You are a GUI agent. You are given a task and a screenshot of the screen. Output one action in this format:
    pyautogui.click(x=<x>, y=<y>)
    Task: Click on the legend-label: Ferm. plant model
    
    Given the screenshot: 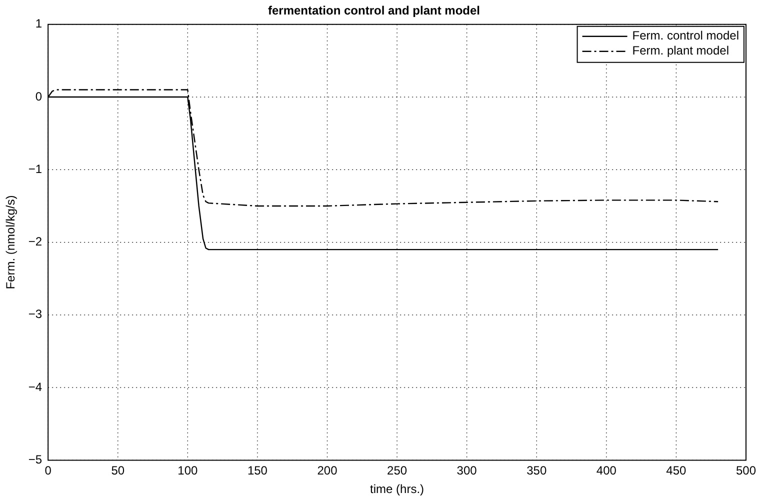 What is the action you would take?
    pyautogui.click(x=680, y=51)
    